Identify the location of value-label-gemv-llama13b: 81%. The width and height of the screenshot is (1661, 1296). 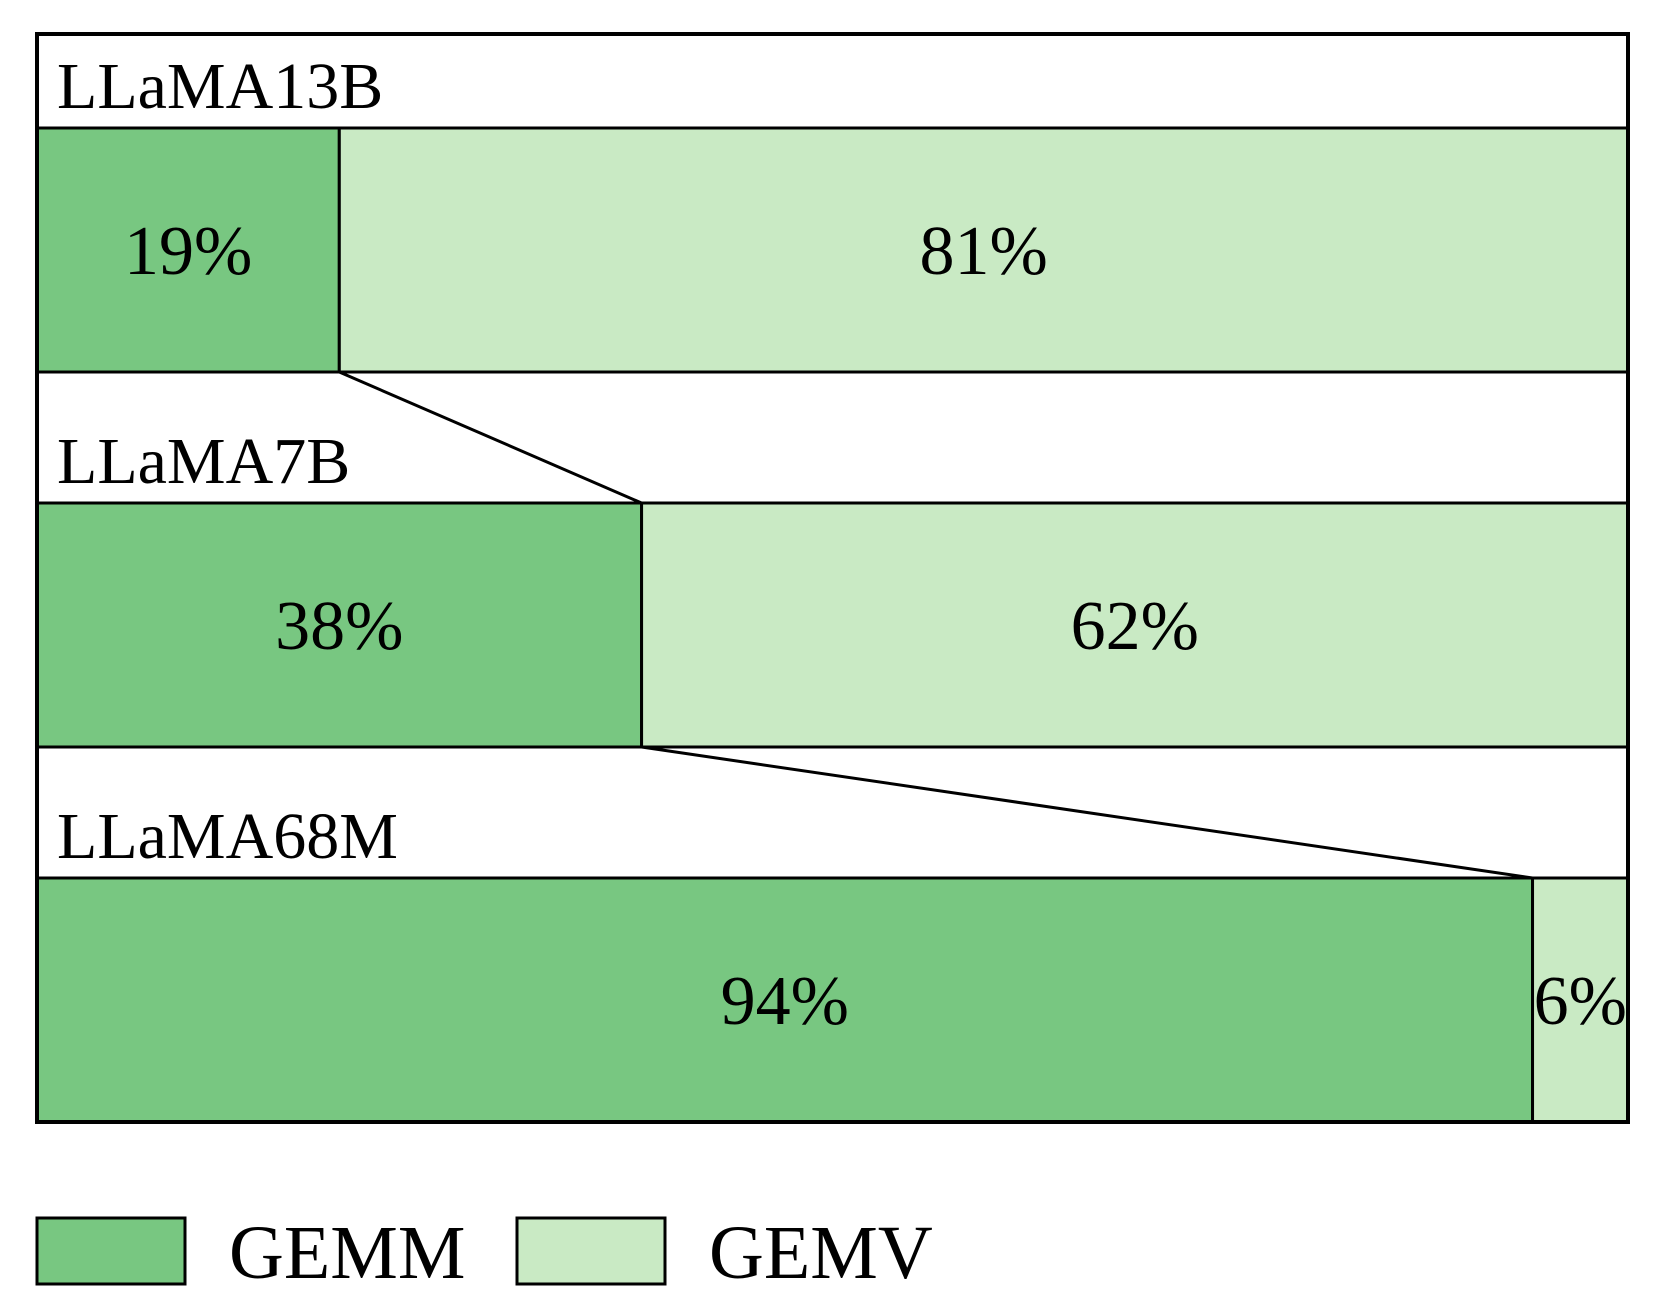
(983, 251).